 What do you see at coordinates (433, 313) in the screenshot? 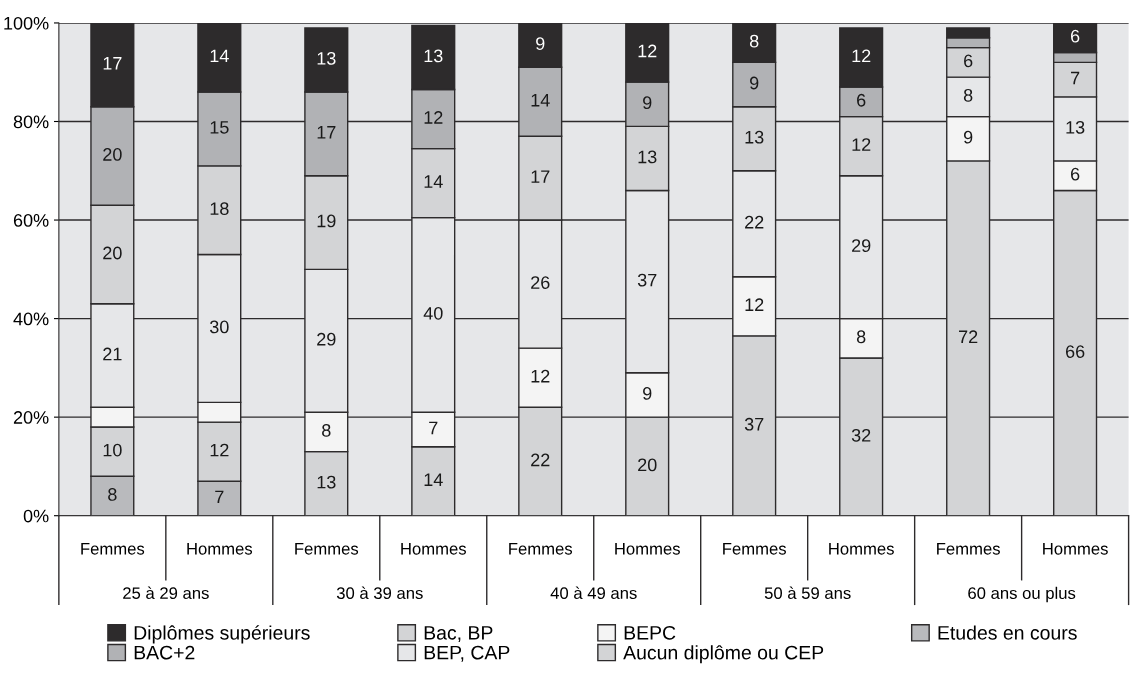
I see `data-label: 40` at bounding box center [433, 313].